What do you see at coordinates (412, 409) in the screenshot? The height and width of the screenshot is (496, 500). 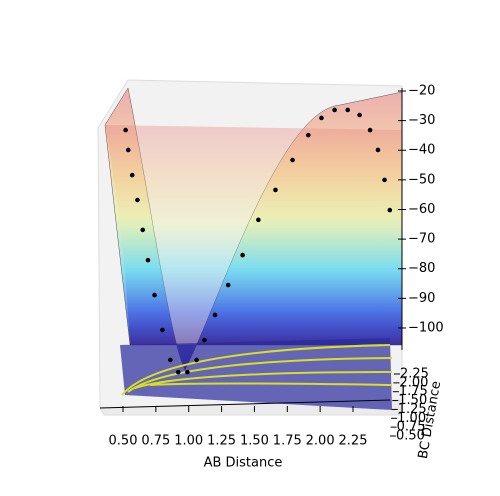 I see `y-tick-label: 1.25` at bounding box center [412, 409].